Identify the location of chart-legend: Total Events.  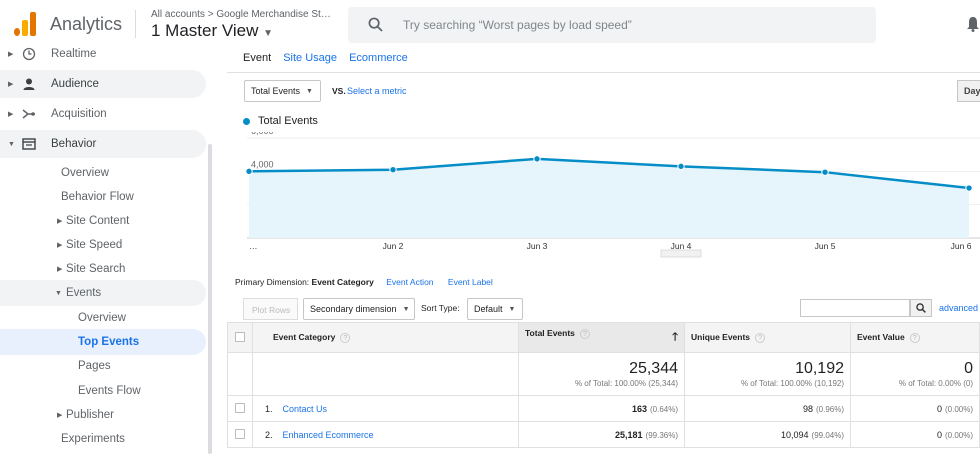
(280, 121).